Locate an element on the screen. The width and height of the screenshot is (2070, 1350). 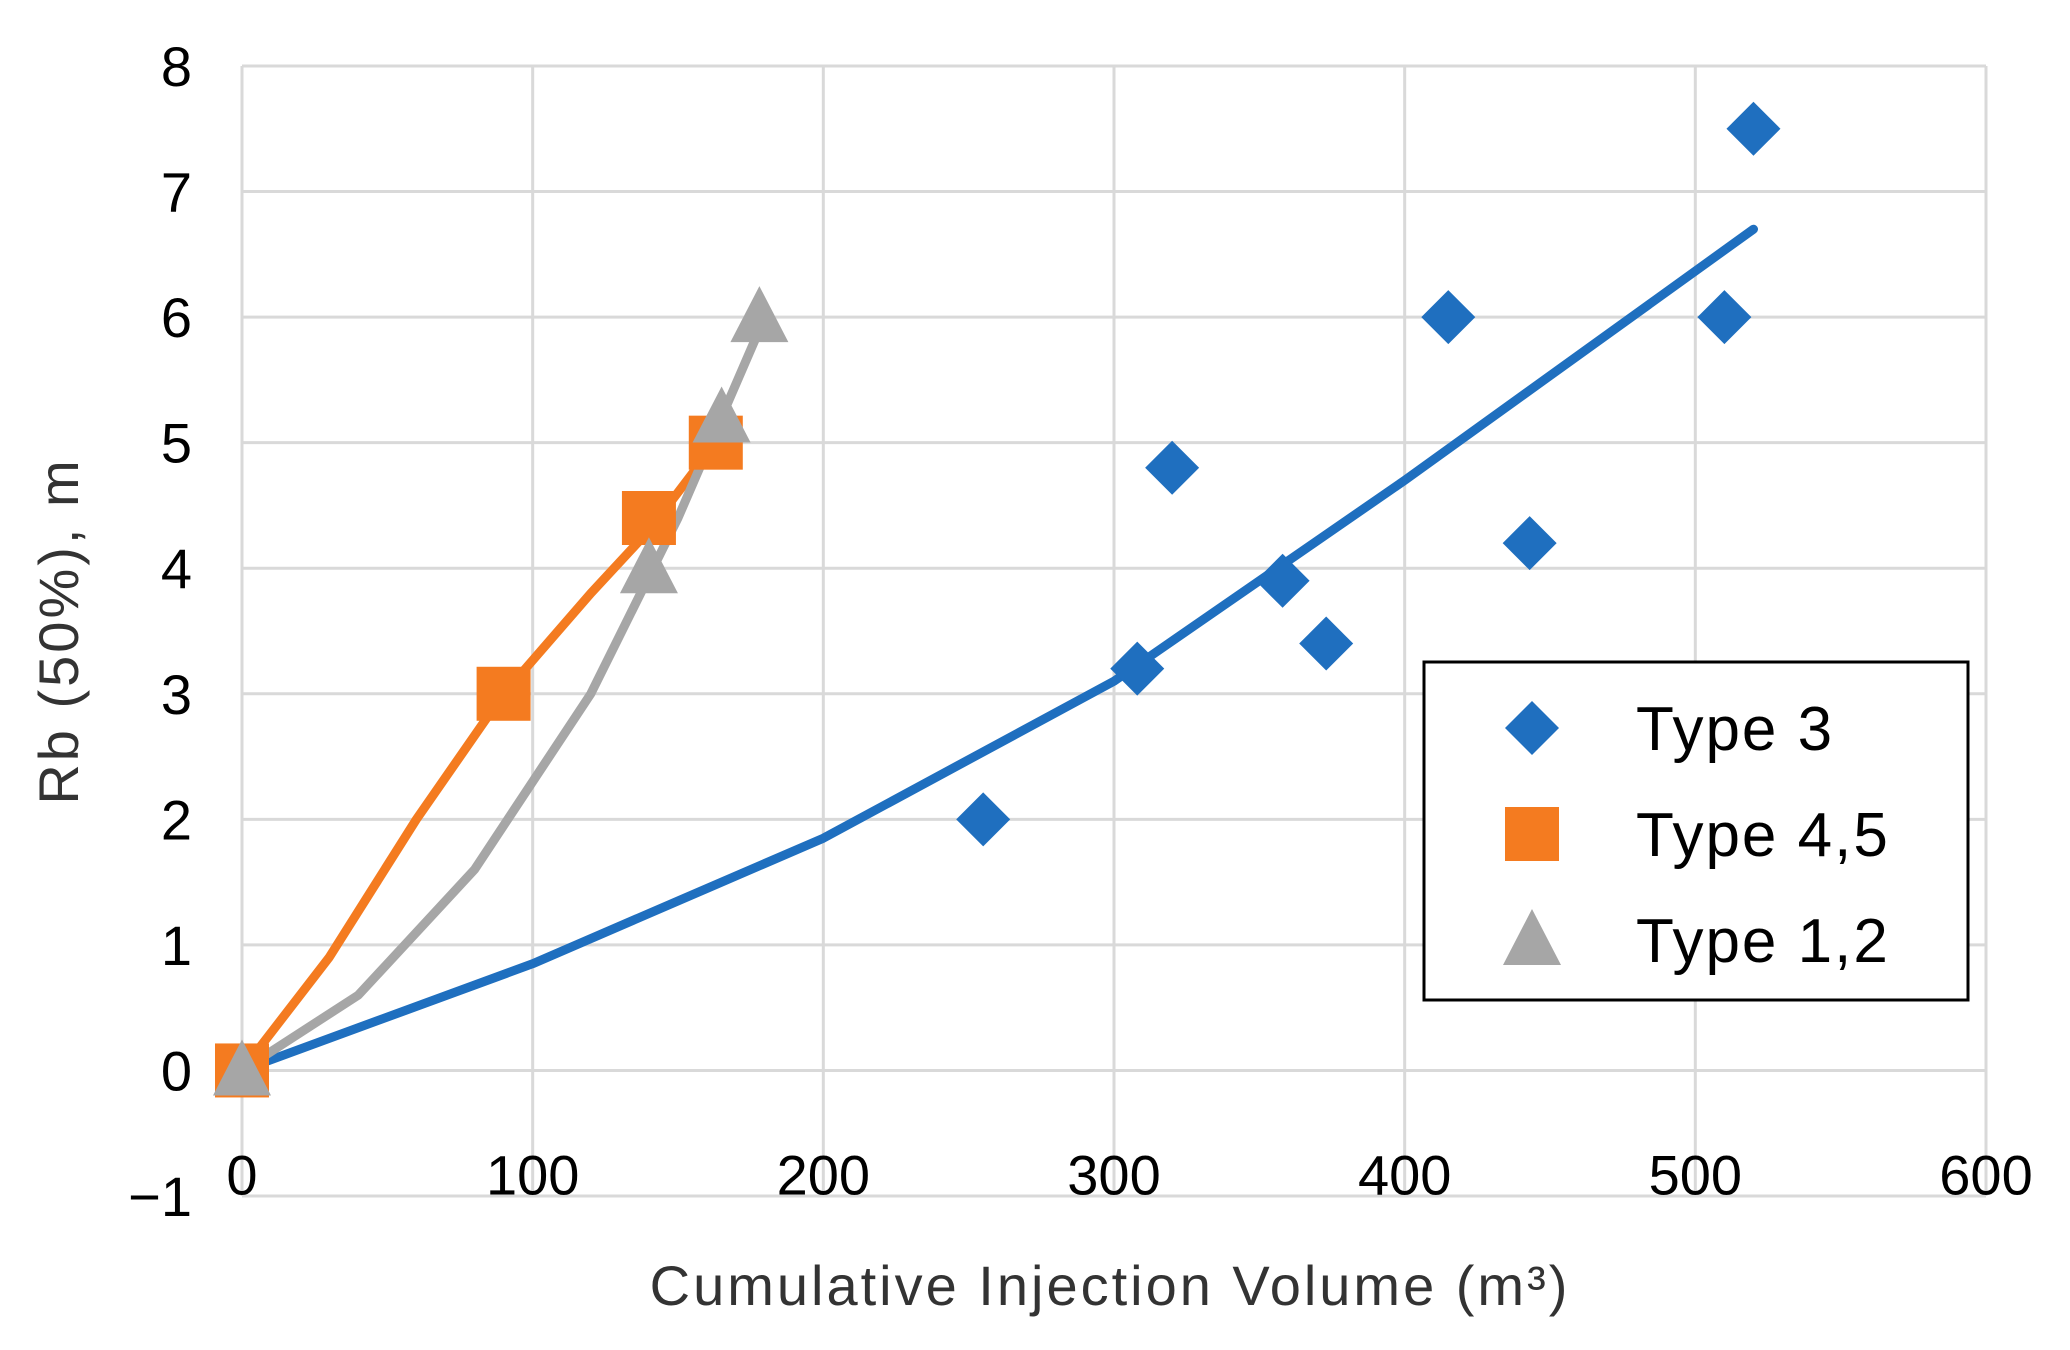
x-tick-label: 200 is located at coordinates (823, 1174).